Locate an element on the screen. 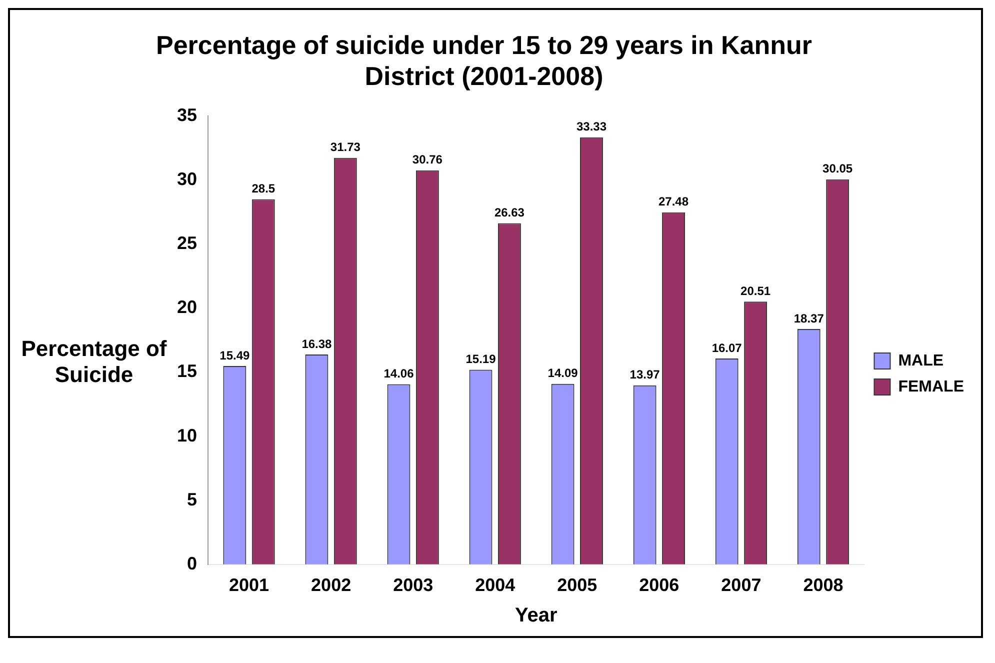  data-label: 33.33 is located at coordinates (591, 127).